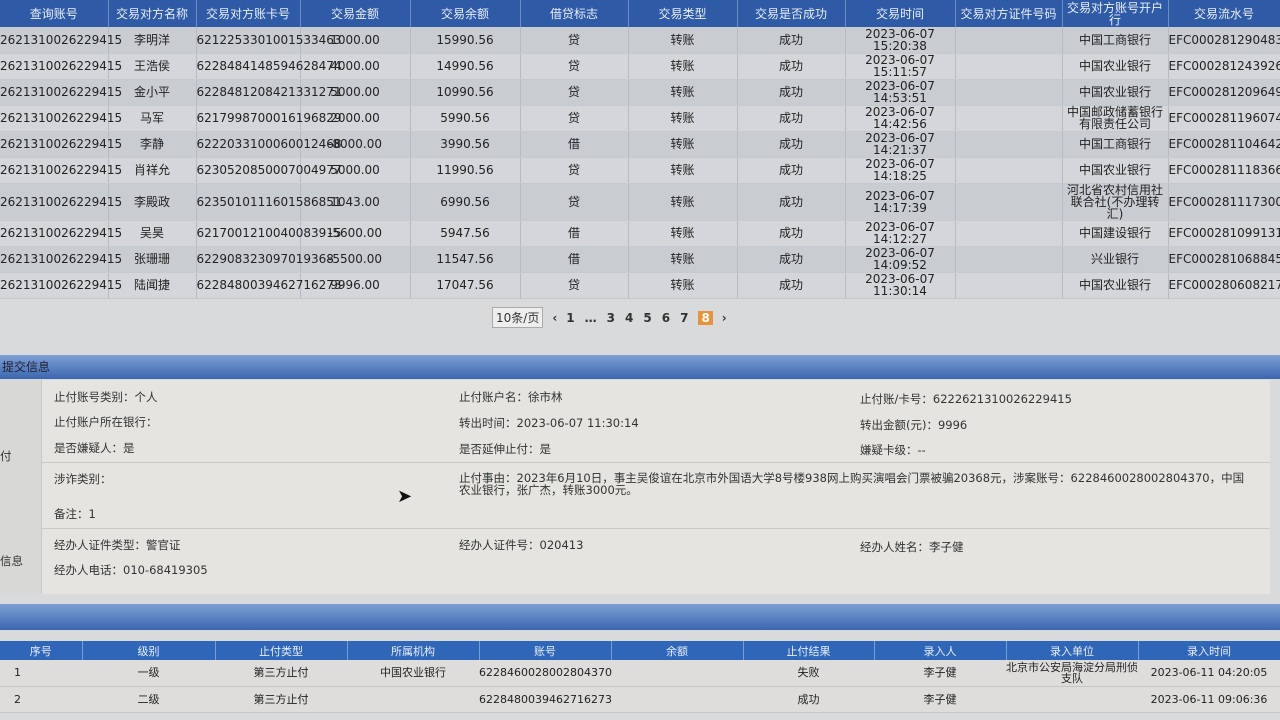 This screenshot has height=720, width=1280. I want to click on out-time: 转出时间：2023-06-07 11:30:14, so click(549, 423).